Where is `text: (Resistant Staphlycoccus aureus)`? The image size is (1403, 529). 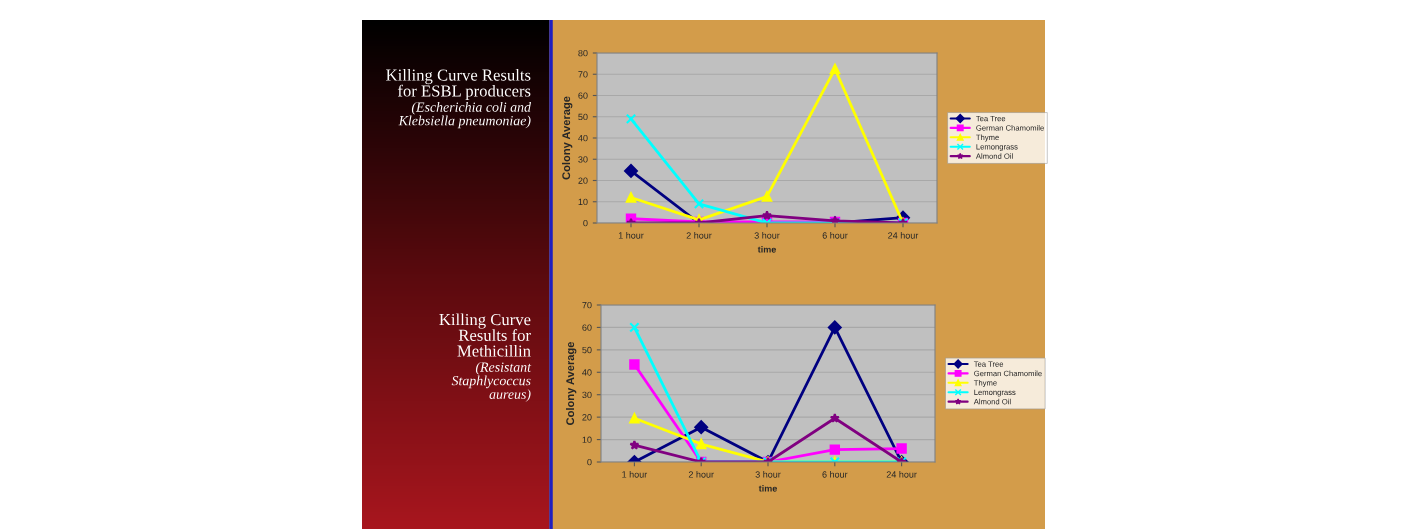 text: (Resistant Staphlycoccus aureus) is located at coordinates (491, 382).